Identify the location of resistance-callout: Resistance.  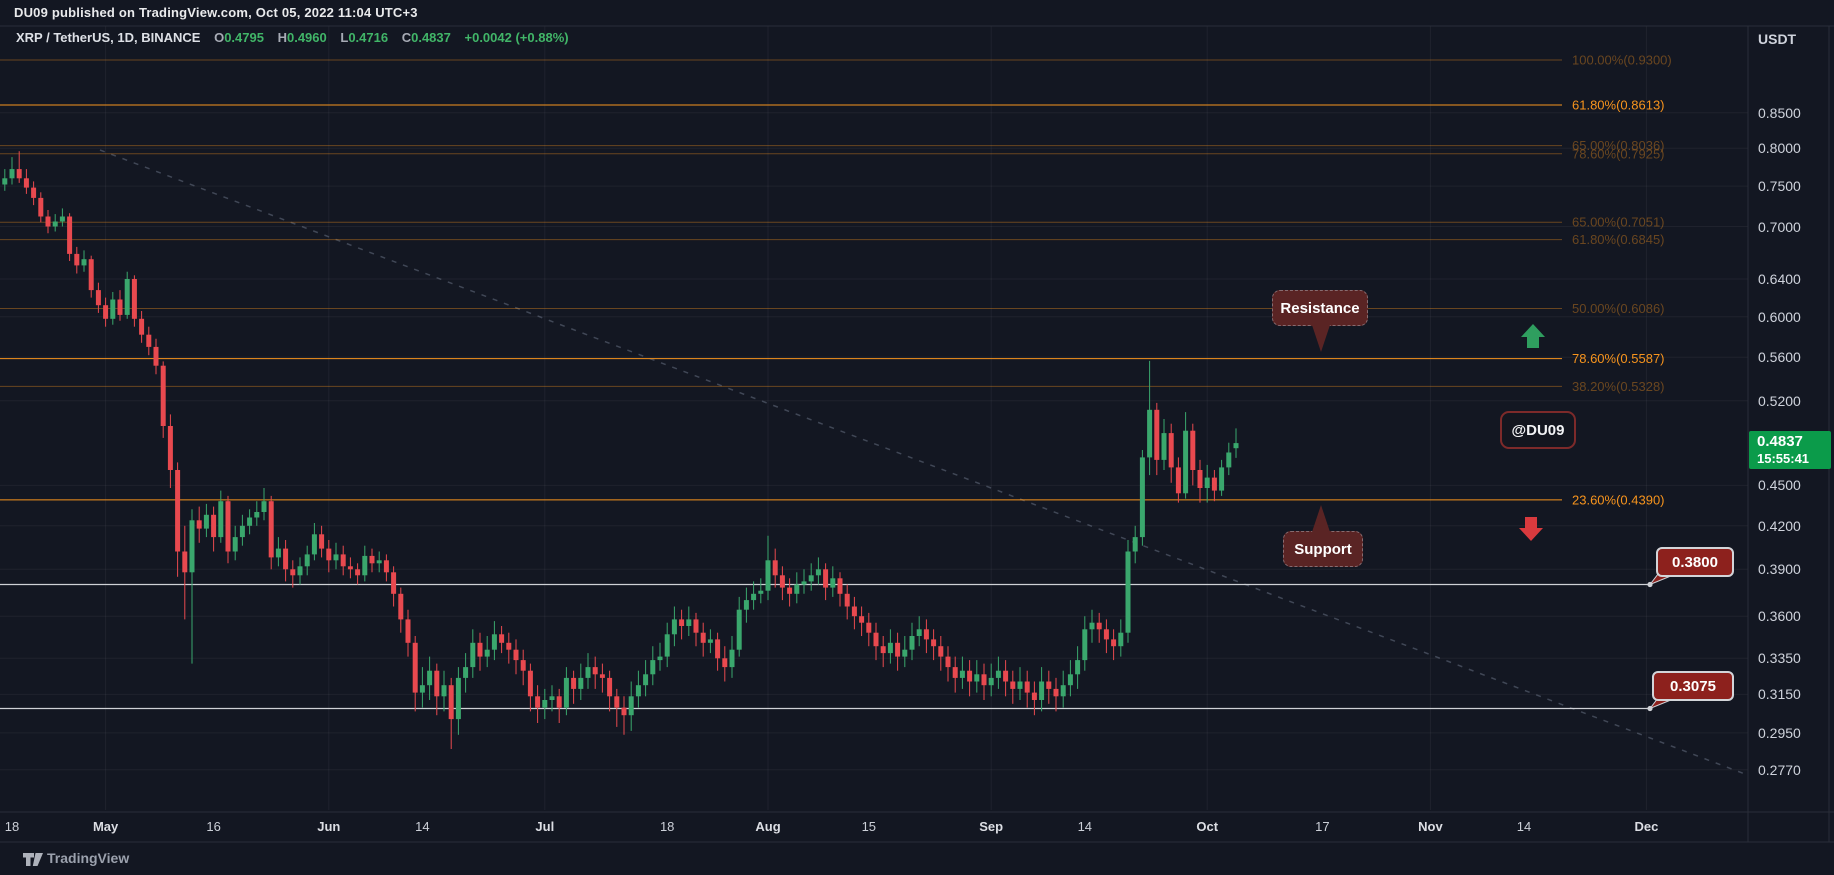
(1320, 321).